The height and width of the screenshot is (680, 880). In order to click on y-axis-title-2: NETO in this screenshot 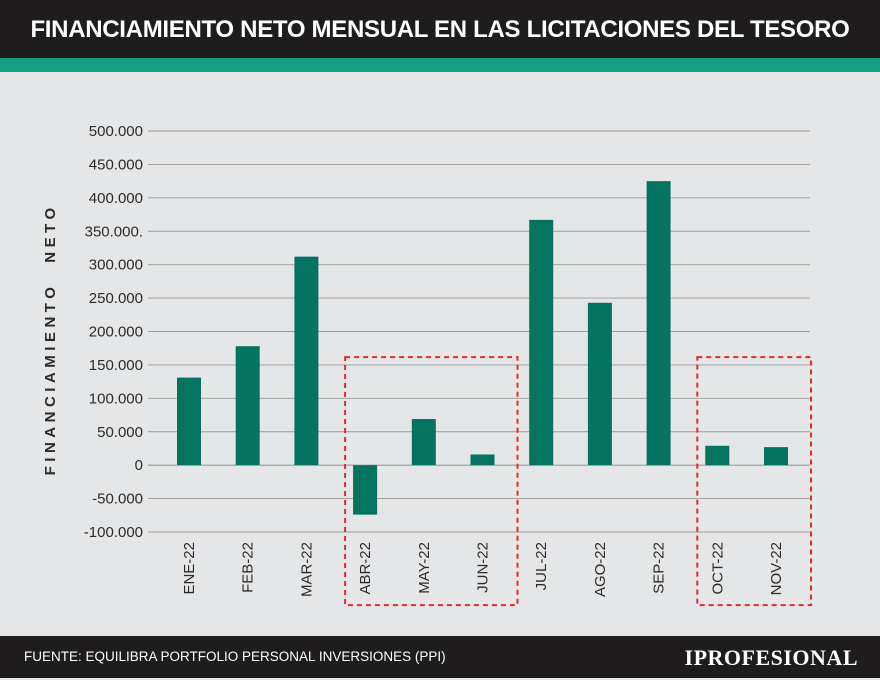, I will do `click(50, 232)`.